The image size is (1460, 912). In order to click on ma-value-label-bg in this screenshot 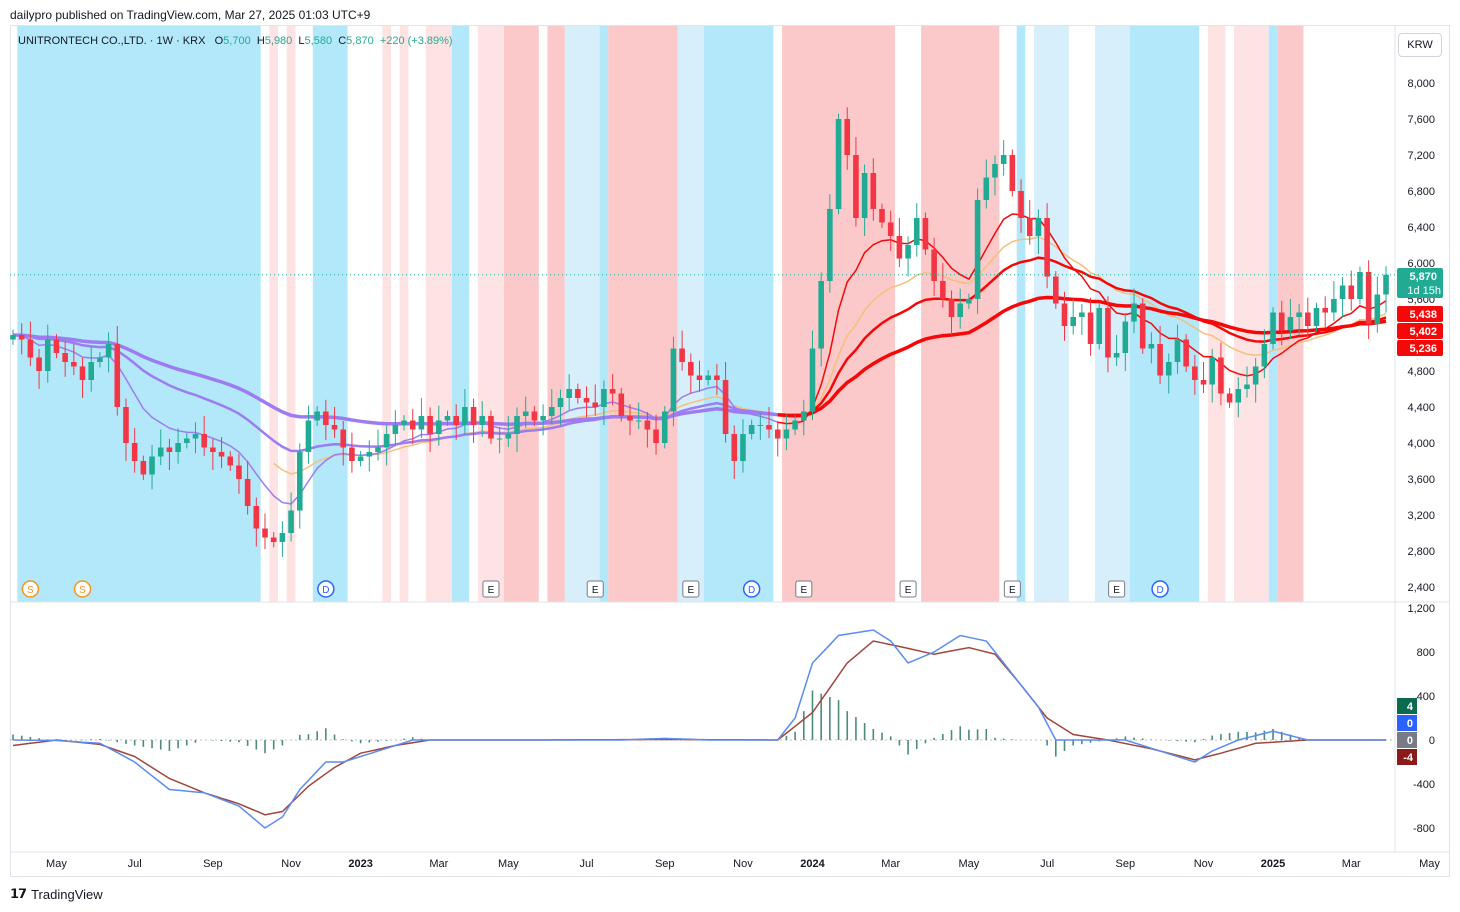, I will do `click(1420, 348)`.